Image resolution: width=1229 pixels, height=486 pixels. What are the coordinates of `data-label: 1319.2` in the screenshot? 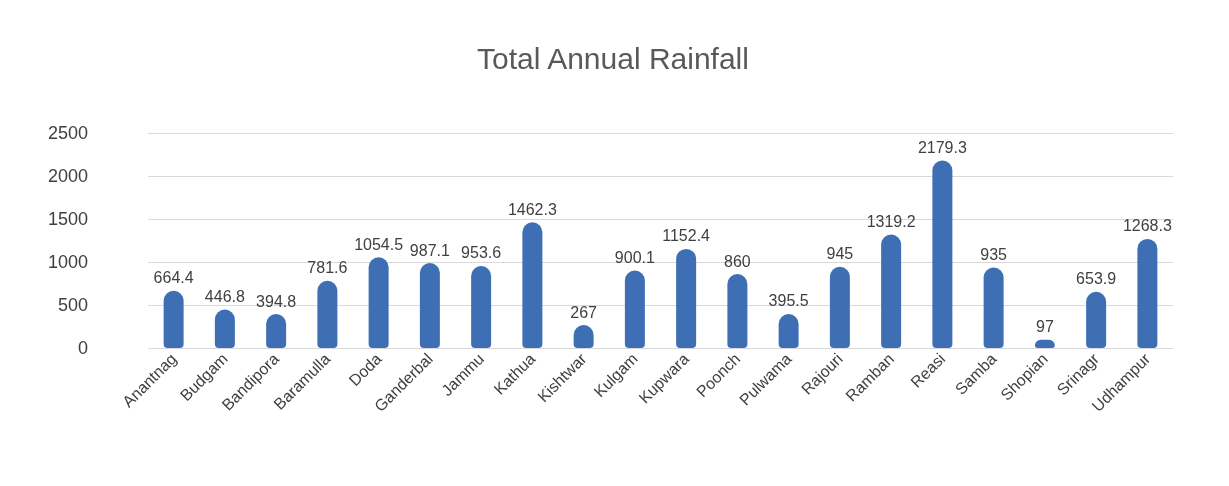 It's located at (891, 222).